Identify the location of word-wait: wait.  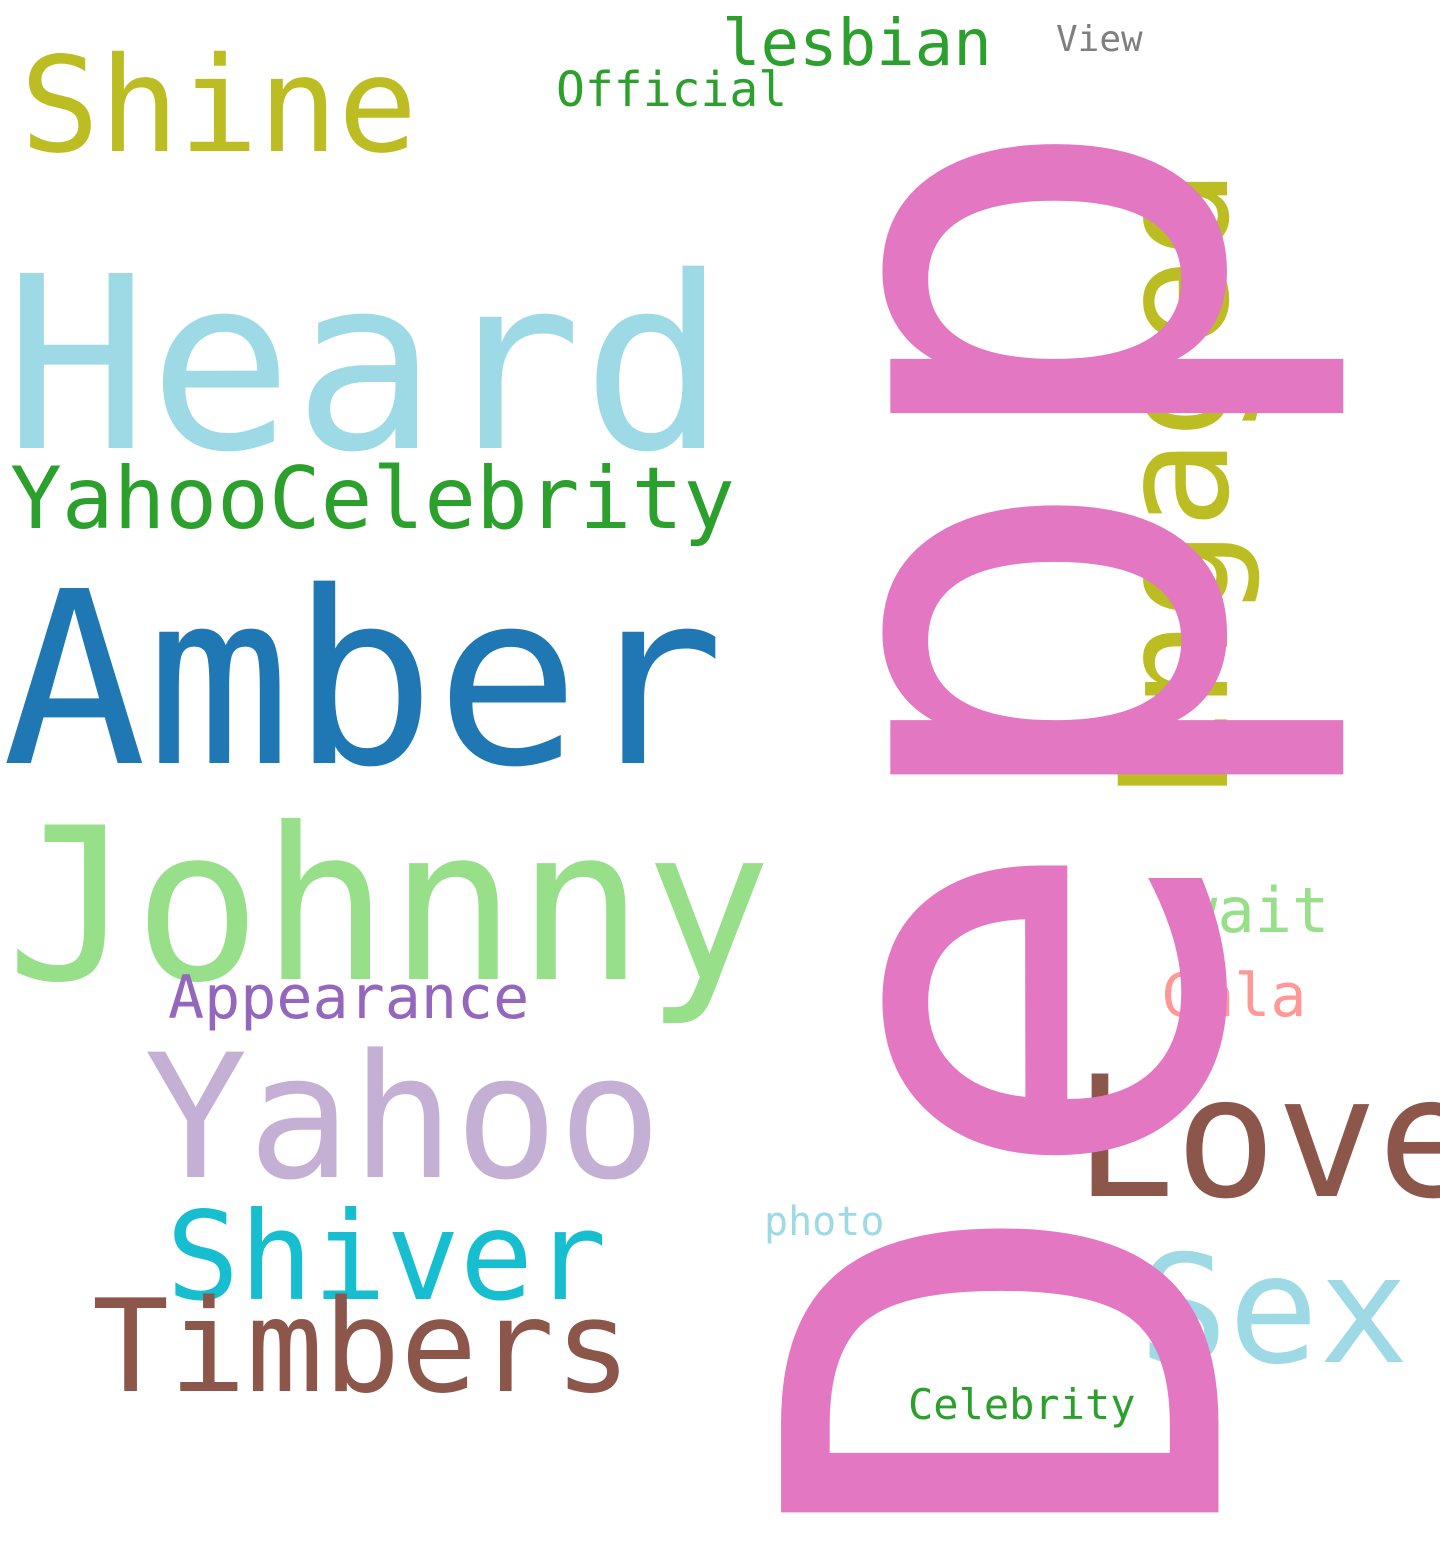
(1255, 910).